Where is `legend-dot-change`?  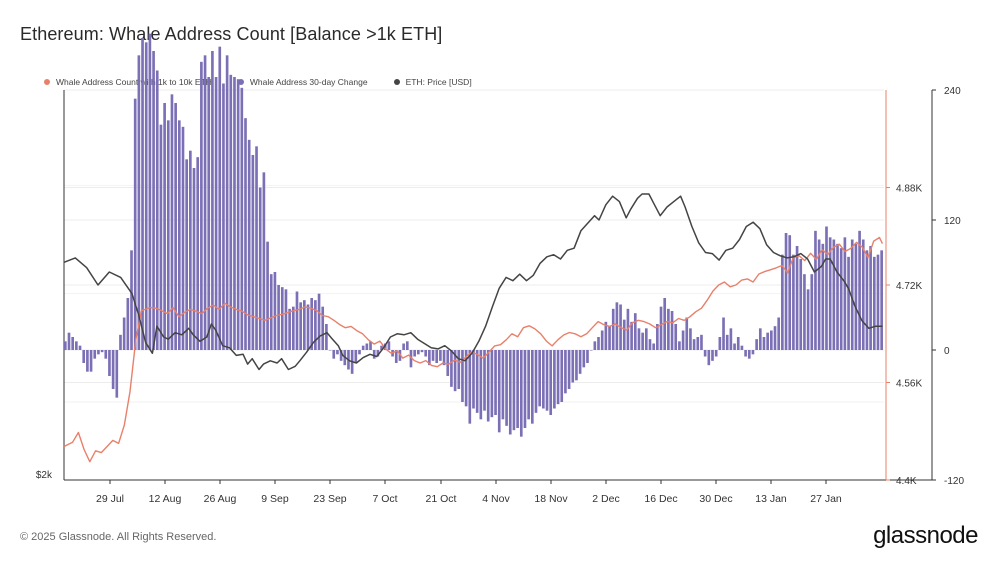
legend-dot-change is located at coordinates (240, 82).